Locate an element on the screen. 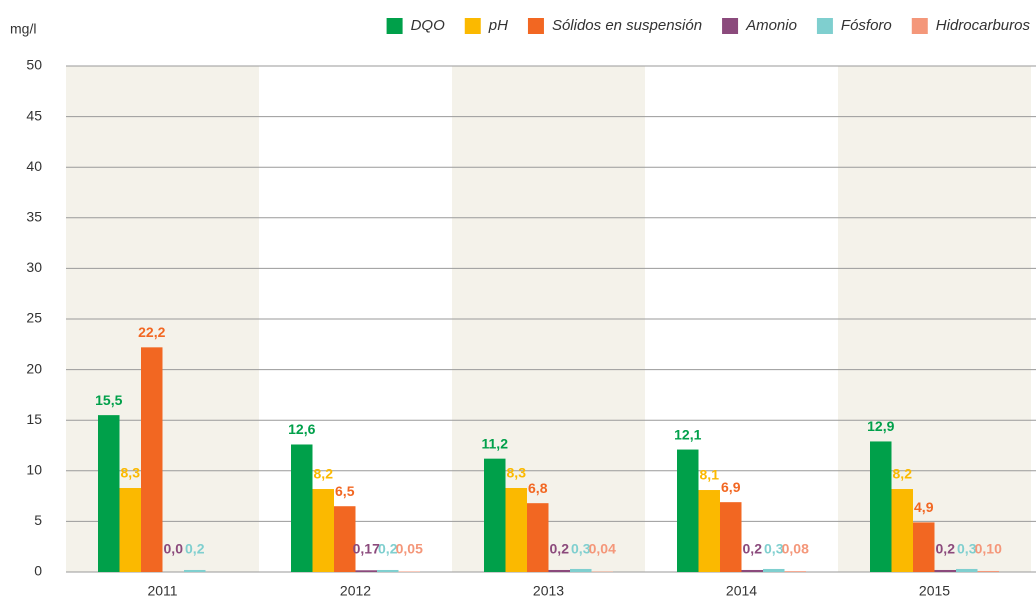  value-label: 11,2 is located at coordinates (495, 443).